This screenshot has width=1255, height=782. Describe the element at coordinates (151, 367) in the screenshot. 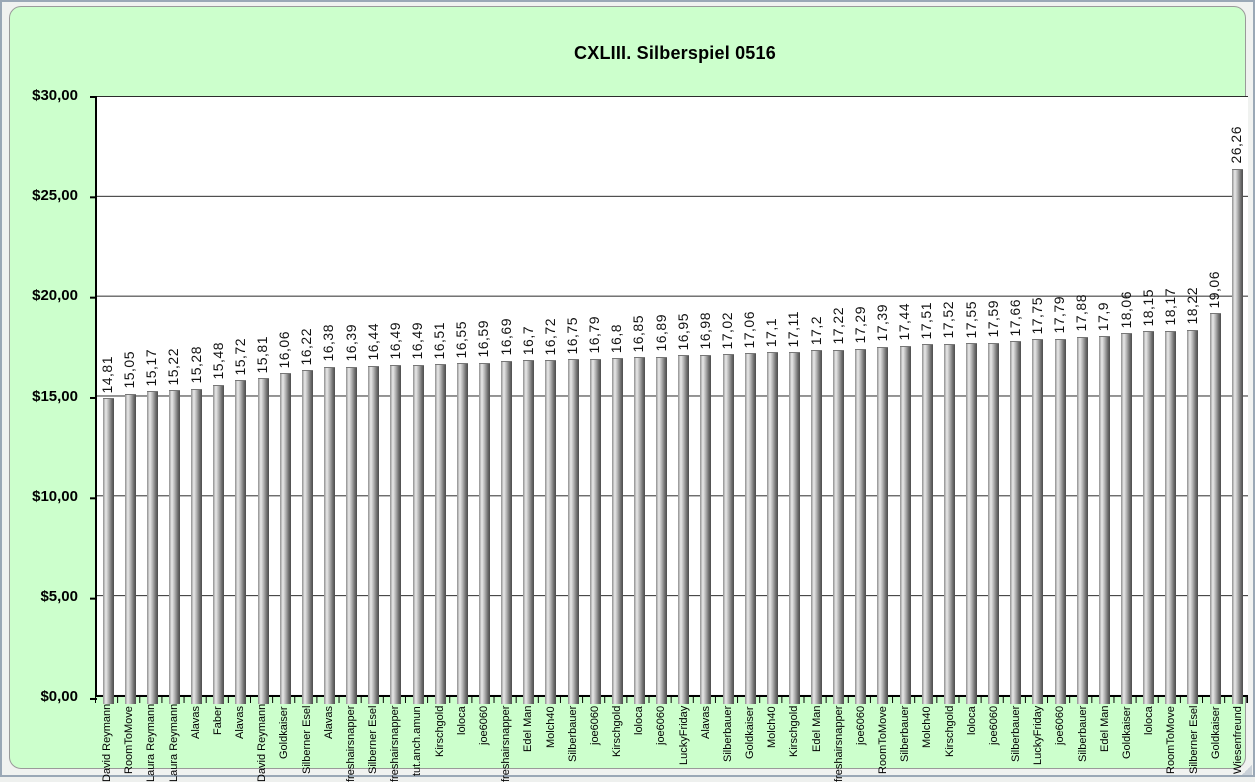

I see `bar-value-label: 15,17` at that location.